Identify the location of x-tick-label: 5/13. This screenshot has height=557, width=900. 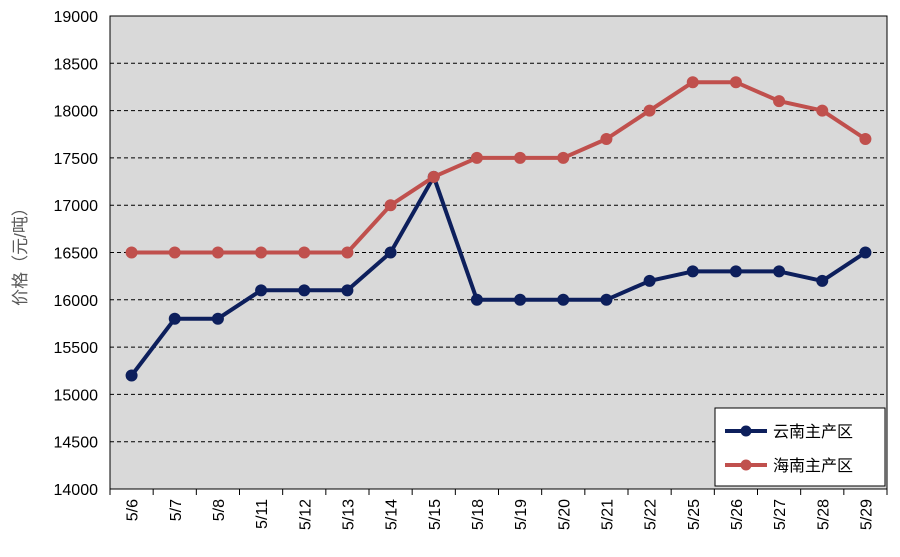
(348, 514).